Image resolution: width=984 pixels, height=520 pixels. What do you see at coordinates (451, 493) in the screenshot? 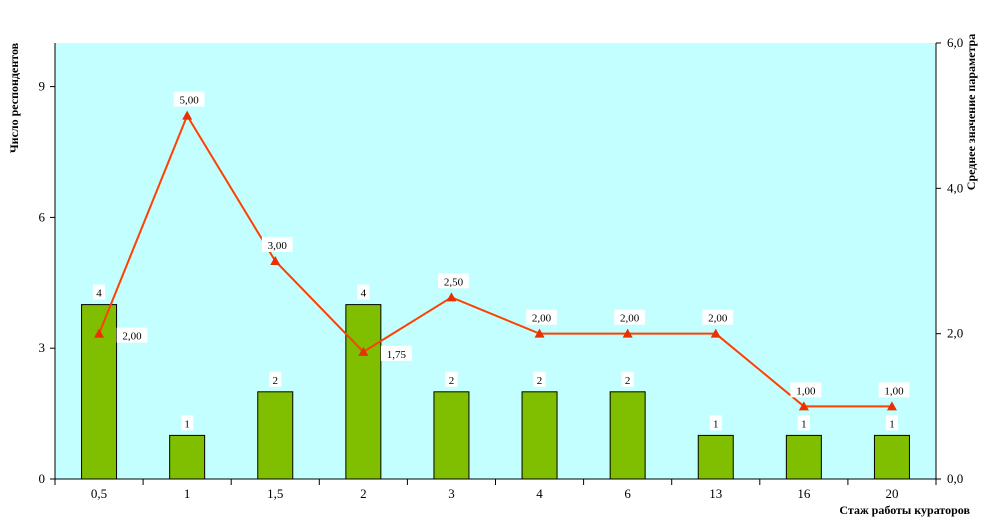
I see `x-tick-label: 3` at bounding box center [451, 493].